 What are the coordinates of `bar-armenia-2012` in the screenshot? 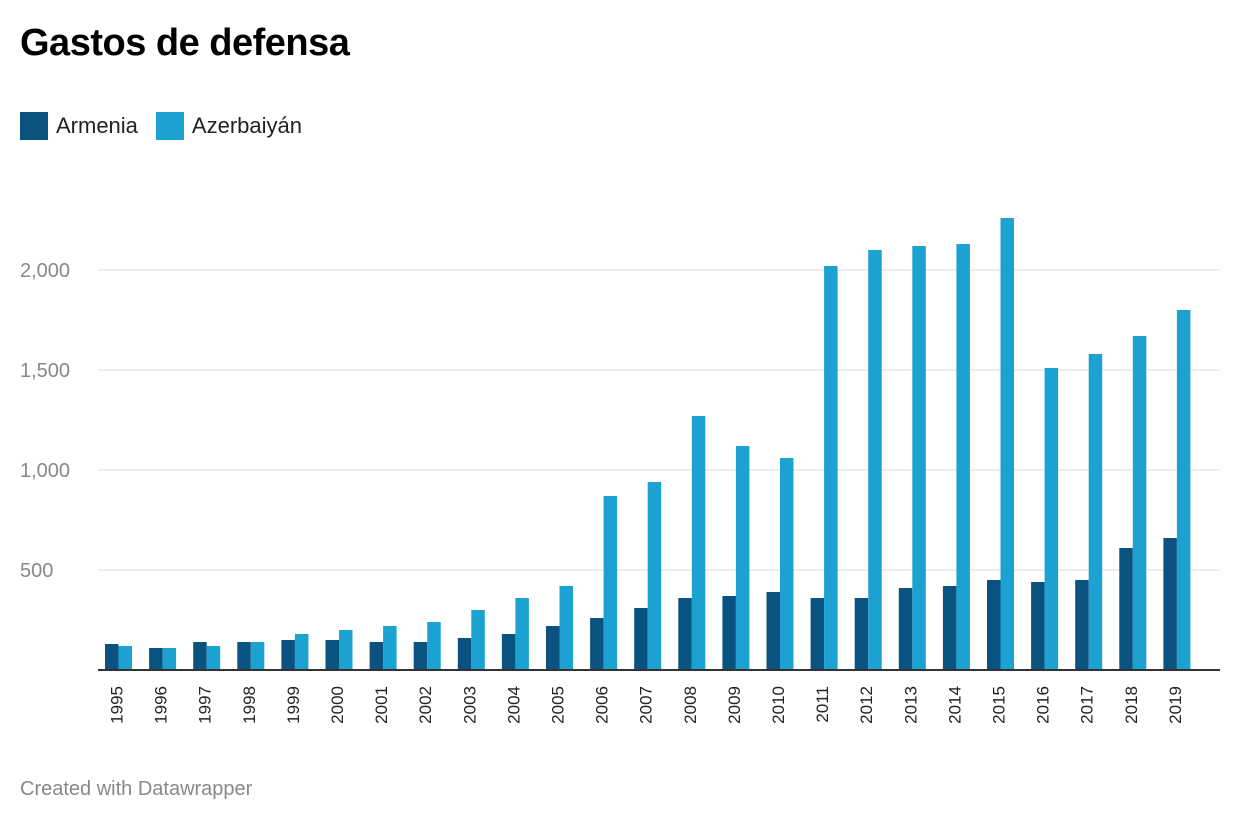 It's located at (861, 634).